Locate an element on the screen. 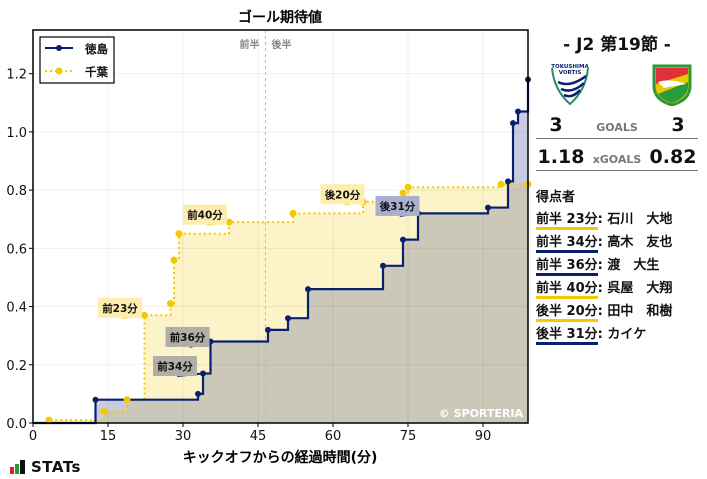 The width and height of the screenshot is (707, 479). home-xg: 1.18 is located at coordinates (561, 157).